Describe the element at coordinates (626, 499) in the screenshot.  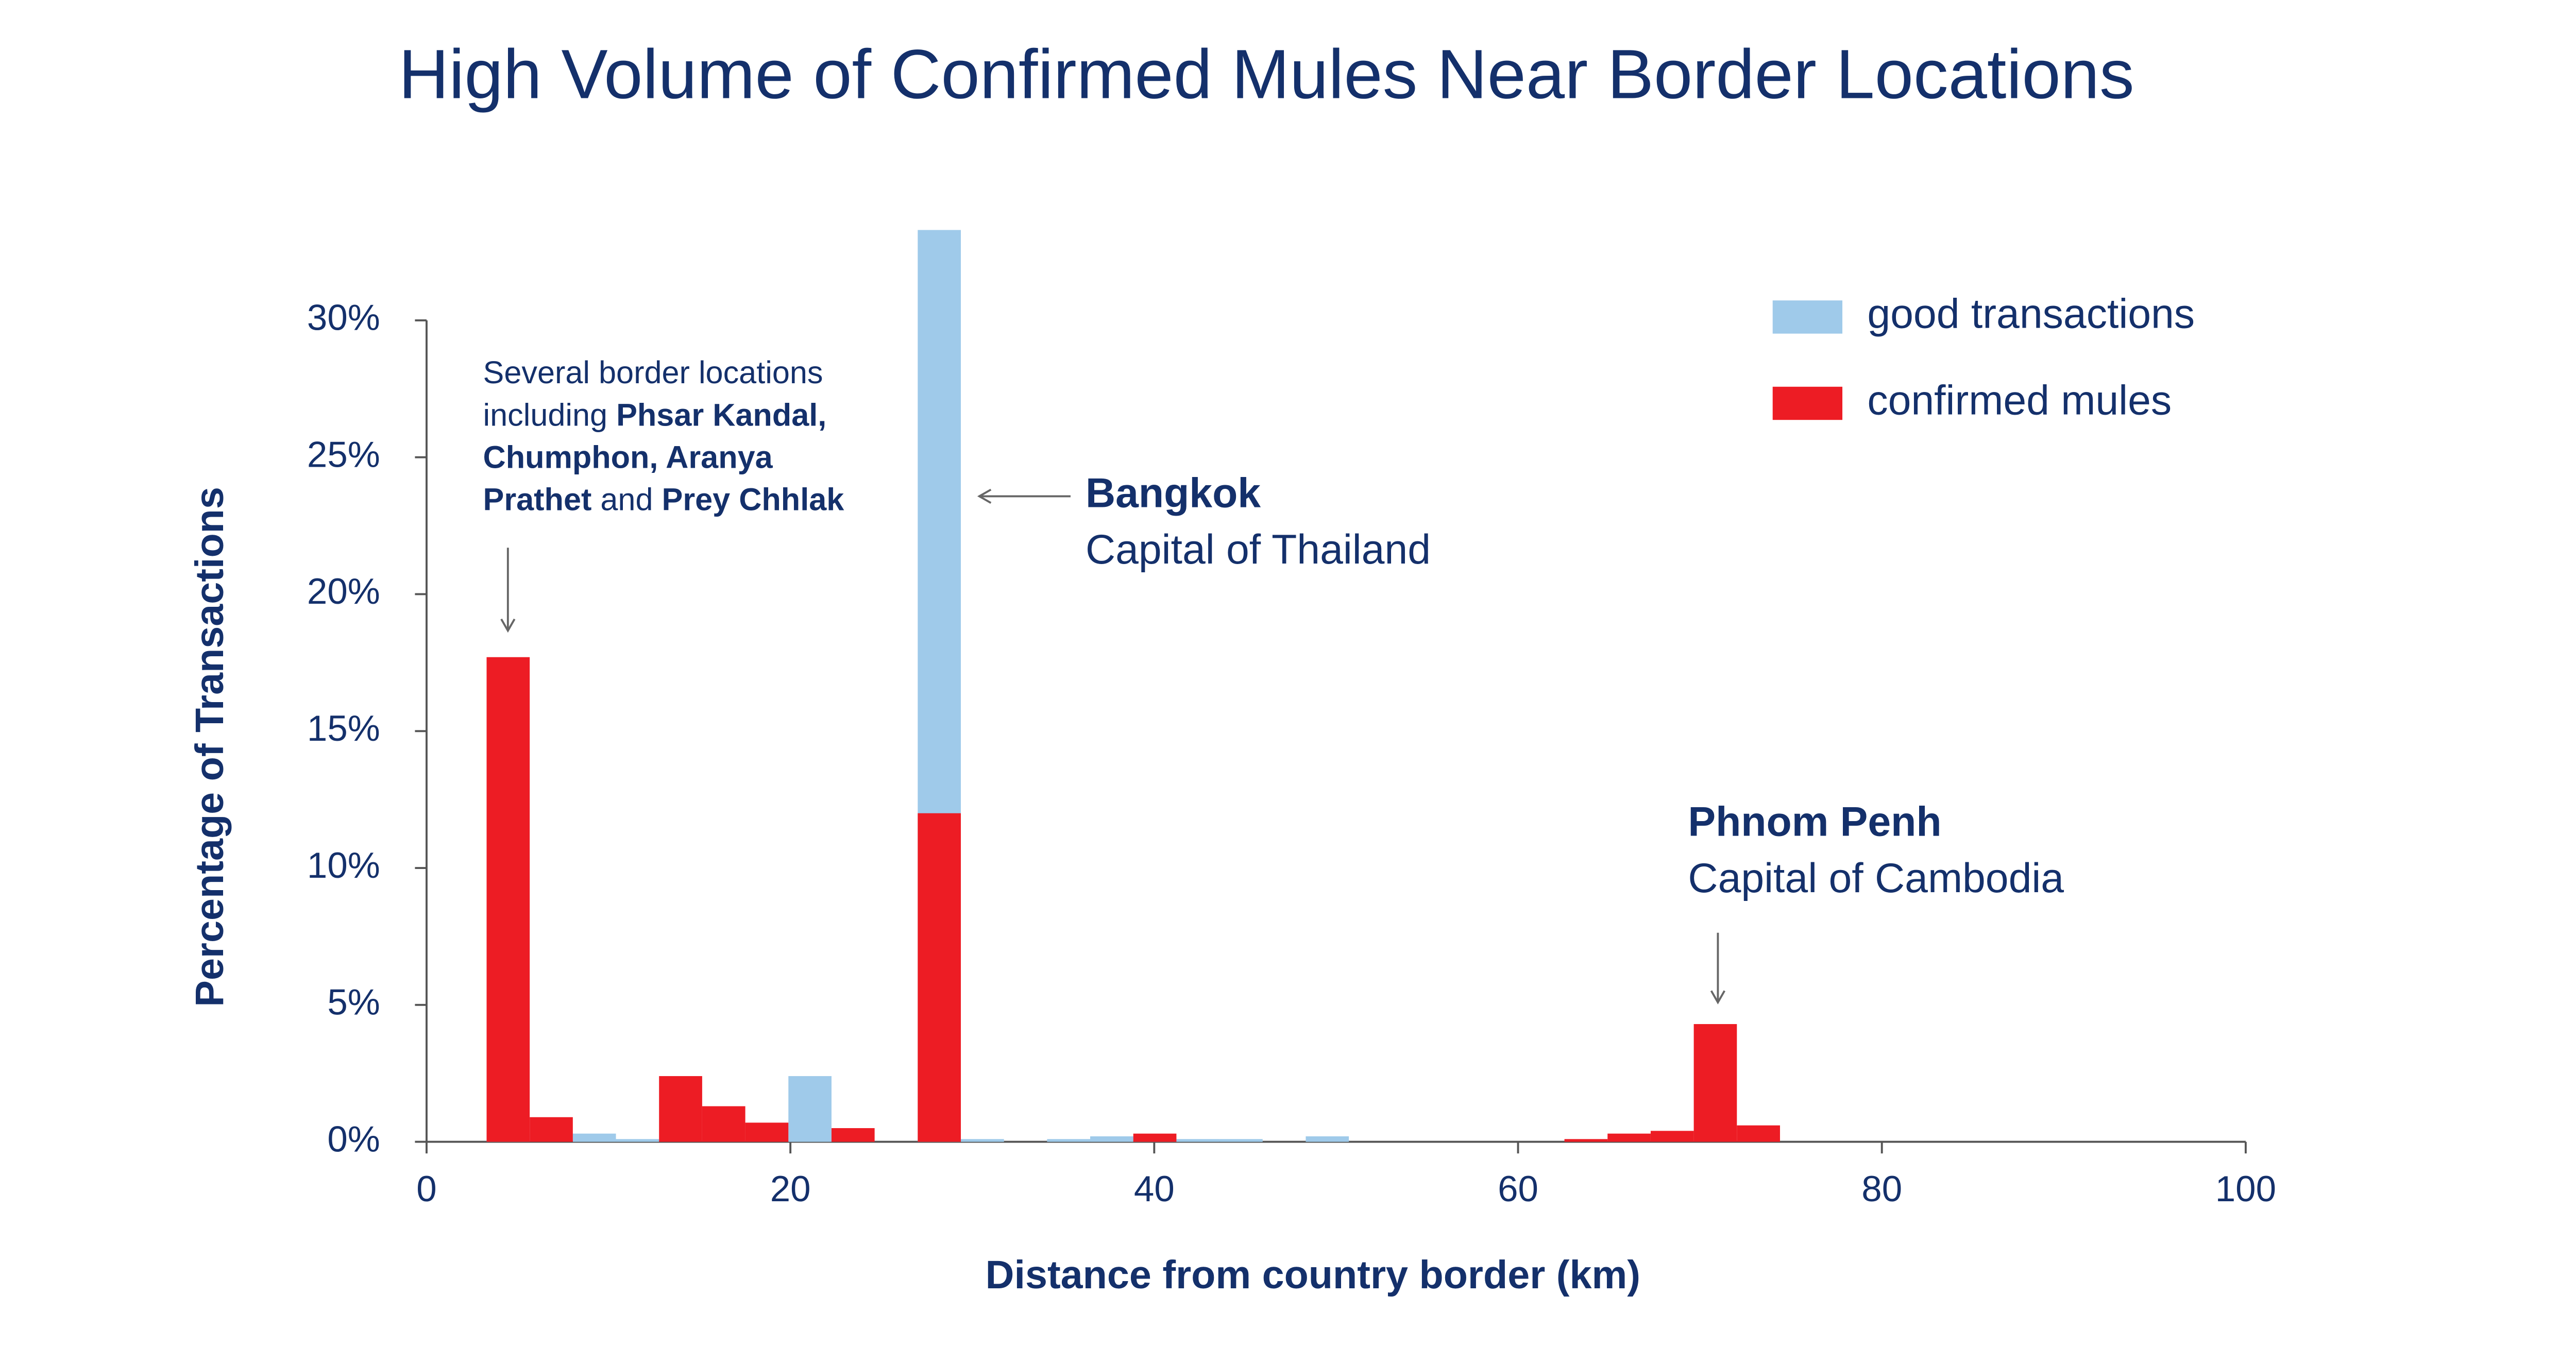
I see `annotation-span: and` at that location.